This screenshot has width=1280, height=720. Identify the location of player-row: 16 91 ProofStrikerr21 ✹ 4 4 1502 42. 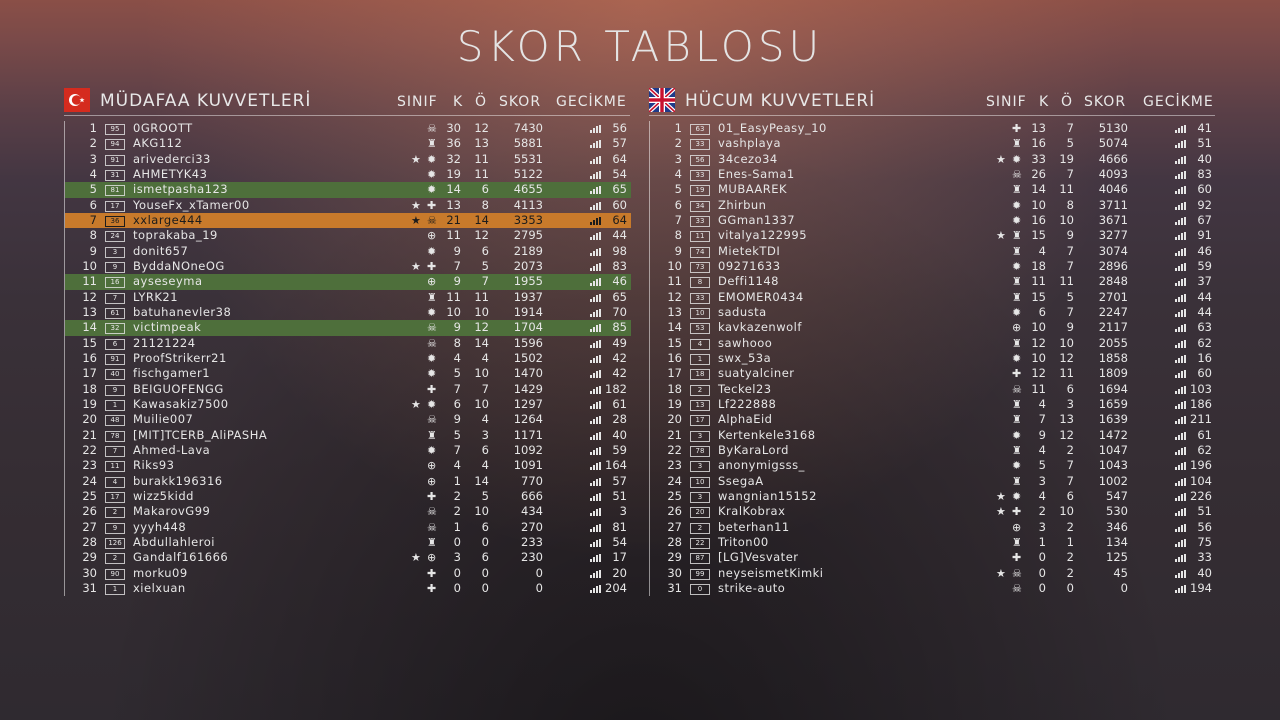
(348, 358).